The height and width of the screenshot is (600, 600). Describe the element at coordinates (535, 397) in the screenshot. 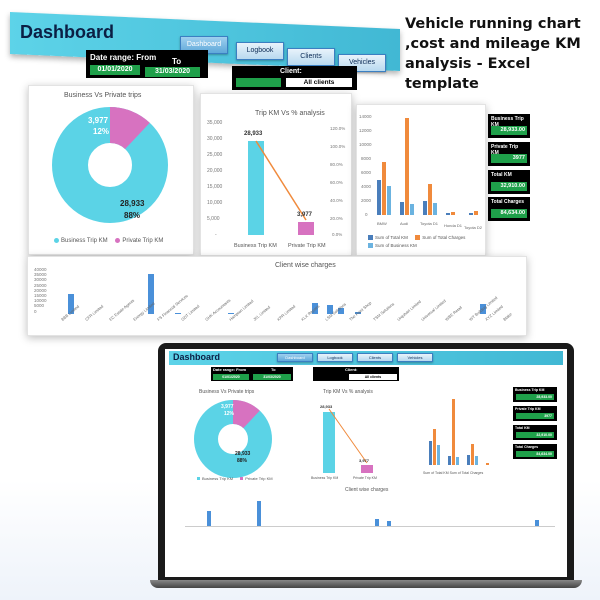

I see `mini-metric-value: 28,933.00` at that location.